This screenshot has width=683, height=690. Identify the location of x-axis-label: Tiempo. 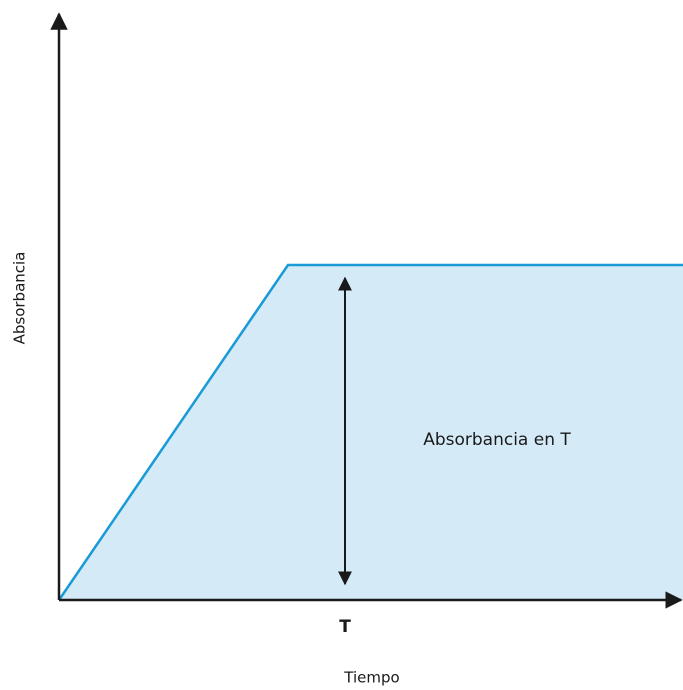
(371, 678).